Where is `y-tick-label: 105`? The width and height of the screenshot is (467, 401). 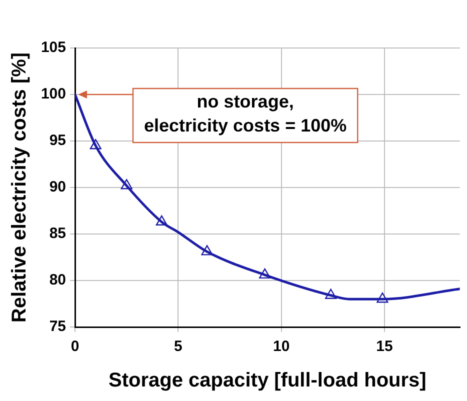 y-tick-label: 105 is located at coordinates (53, 47).